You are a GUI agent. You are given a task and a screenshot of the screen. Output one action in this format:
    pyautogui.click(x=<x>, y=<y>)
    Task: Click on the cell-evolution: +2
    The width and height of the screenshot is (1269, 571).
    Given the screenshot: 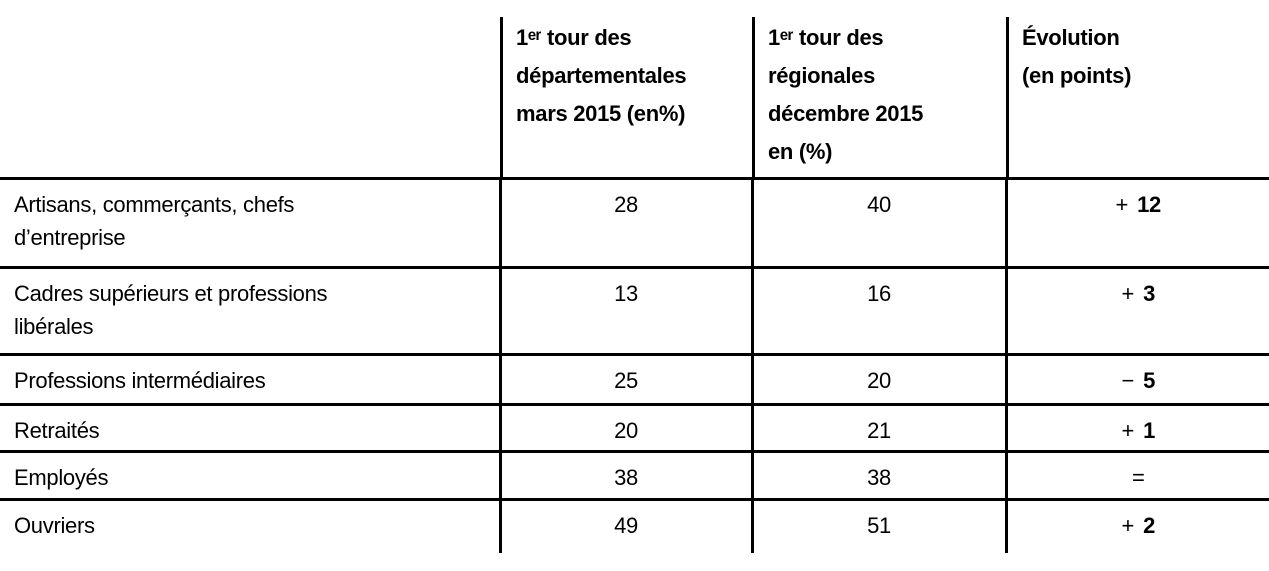 What is the action you would take?
    pyautogui.click(x=1136, y=525)
    